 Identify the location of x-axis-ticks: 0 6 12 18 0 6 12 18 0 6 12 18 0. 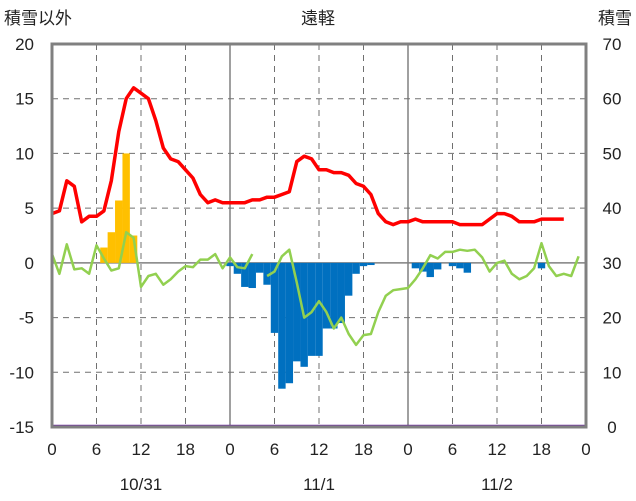
(318, 449).